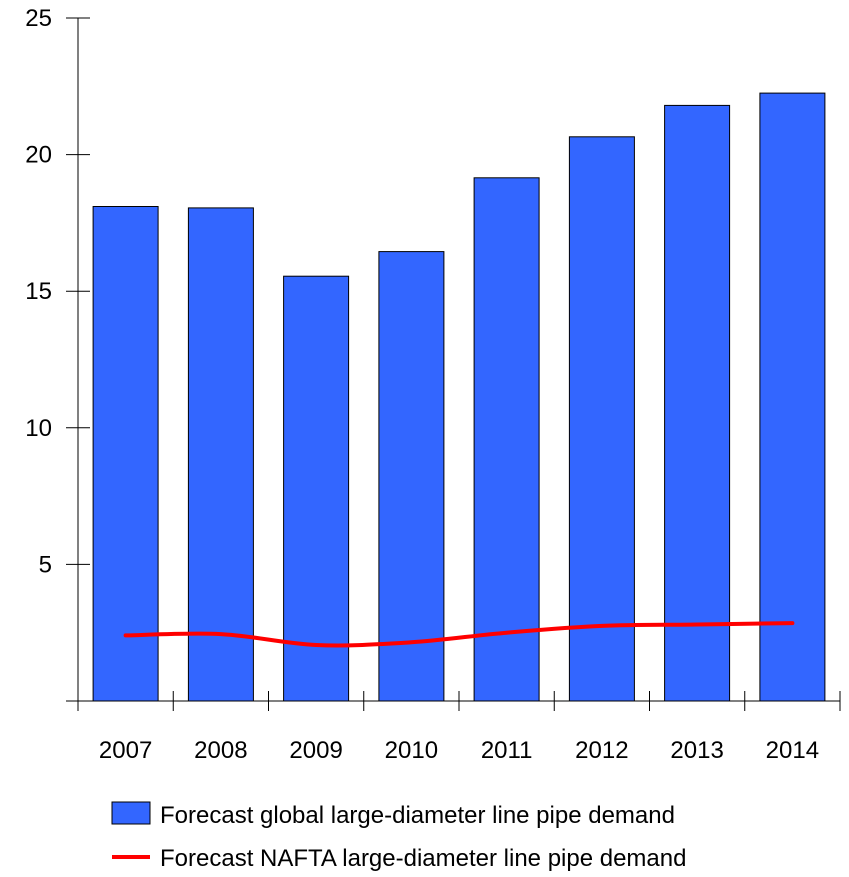  What do you see at coordinates (696, 750) in the screenshot?
I see `x-tick-label-2013: 2013` at bounding box center [696, 750].